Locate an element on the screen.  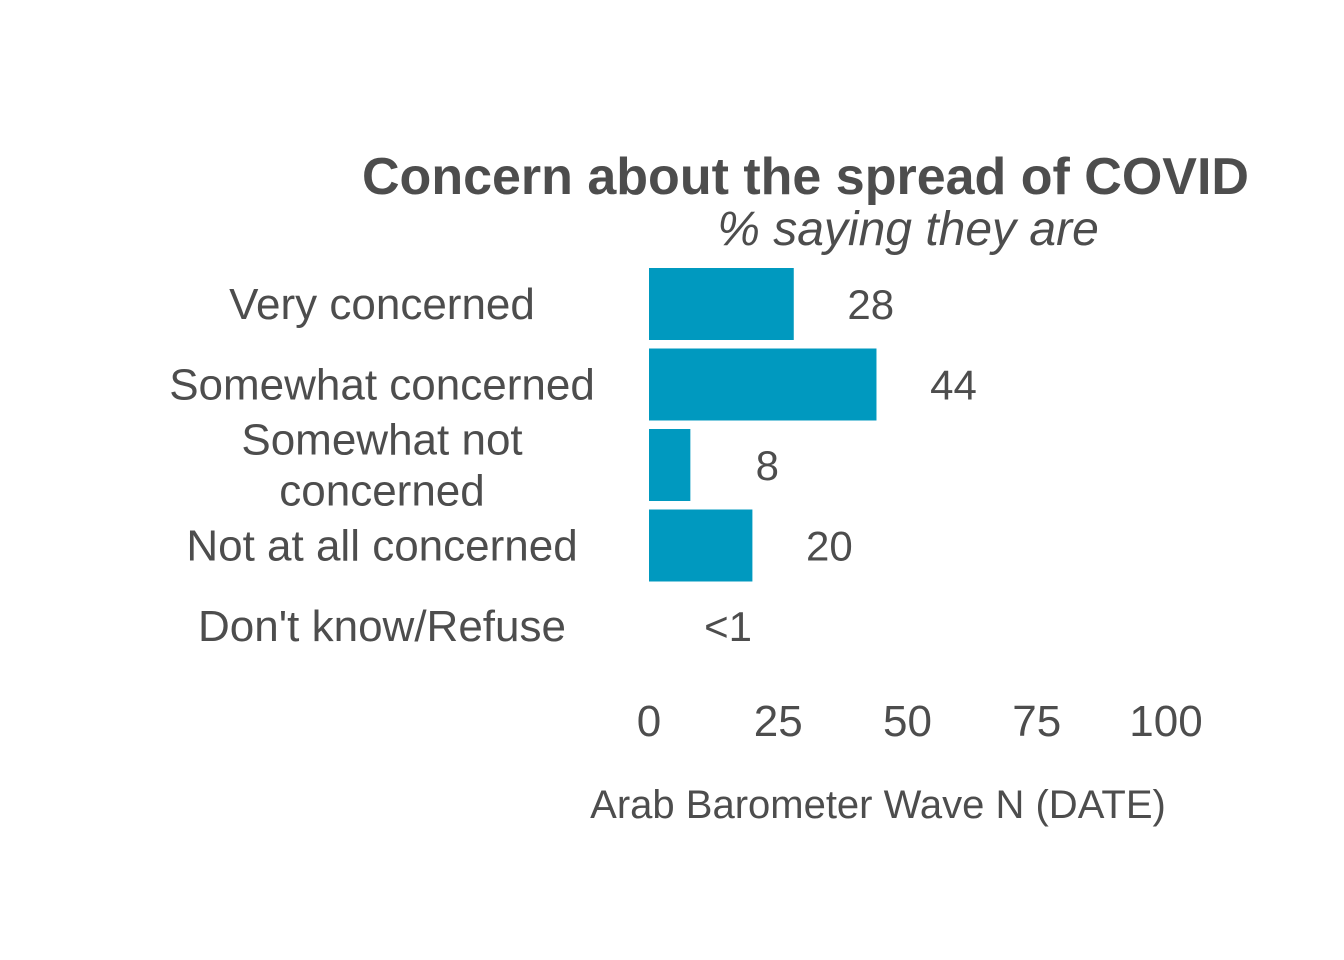
value-label: 20 is located at coordinates (829, 546).